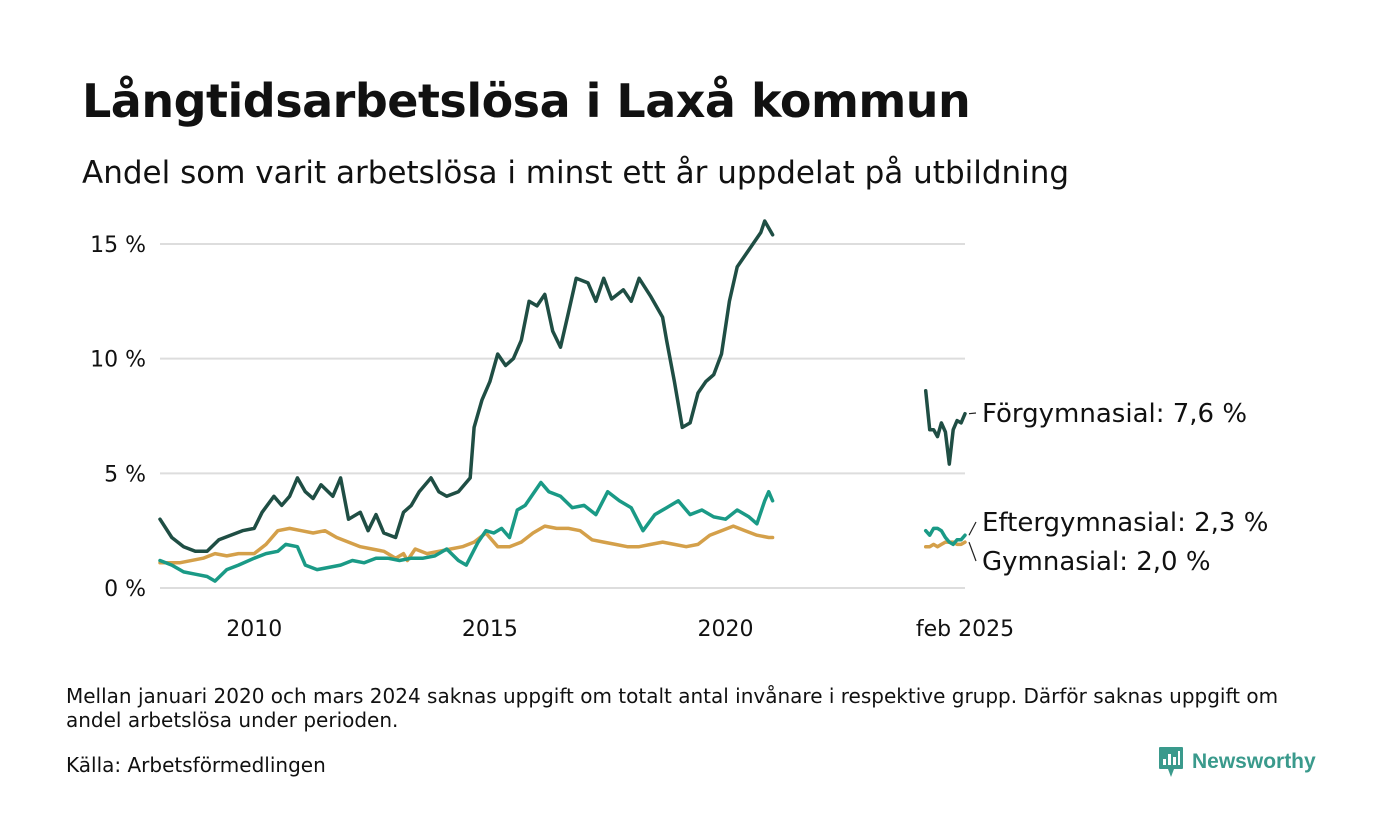 The image size is (1400, 840). What do you see at coordinates (1096, 562) in the screenshot?
I see `series-end-label: Gymnasial: 2,0 %` at bounding box center [1096, 562].